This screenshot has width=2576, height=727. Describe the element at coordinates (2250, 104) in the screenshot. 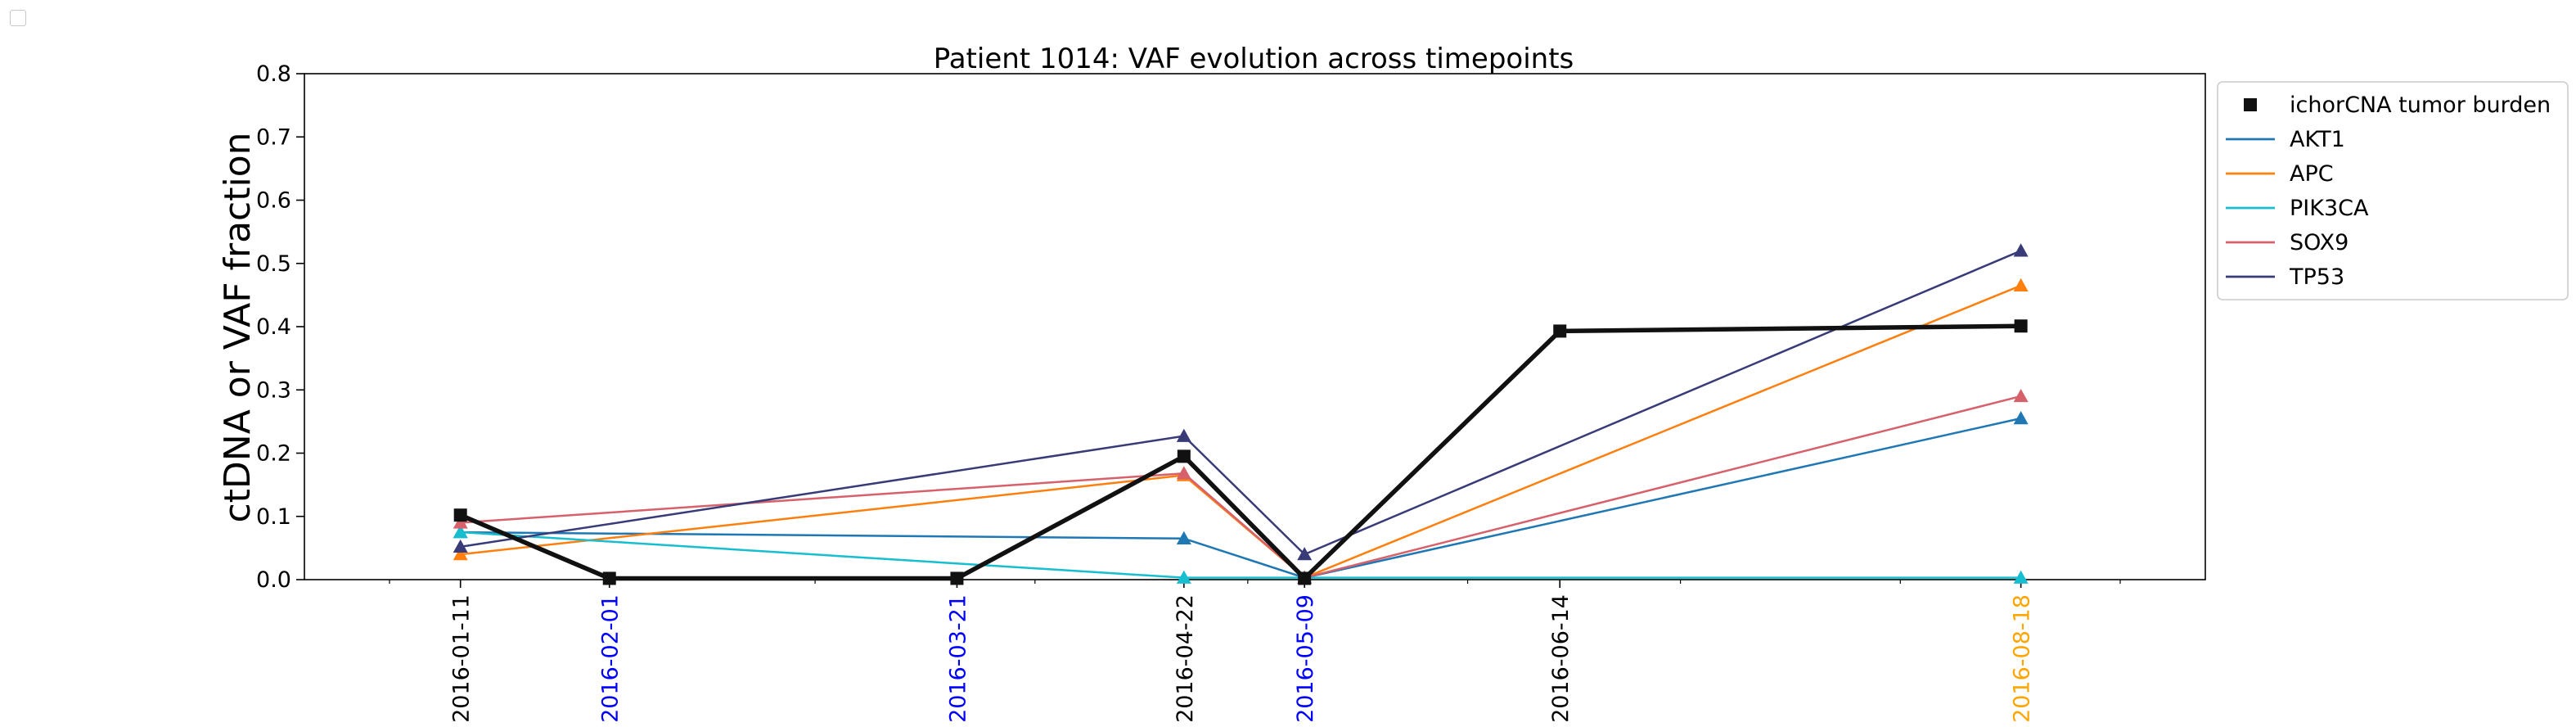

I see `legend-marker` at that location.